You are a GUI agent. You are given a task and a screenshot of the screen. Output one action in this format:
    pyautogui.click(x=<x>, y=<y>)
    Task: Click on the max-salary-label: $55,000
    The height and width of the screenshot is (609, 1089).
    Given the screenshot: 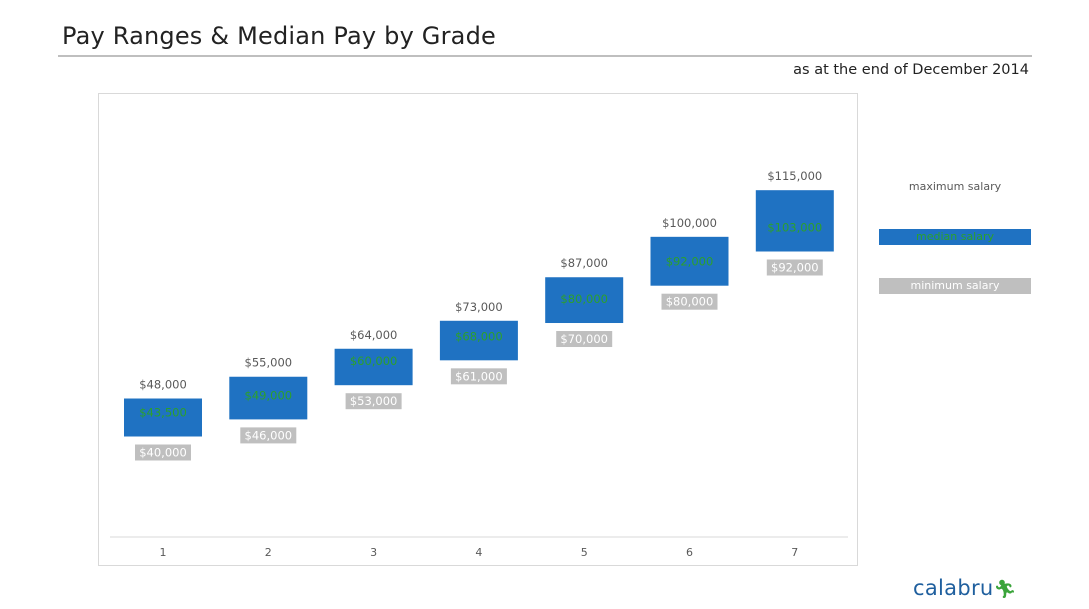 What is the action you would take?
    pyautogui.click(x=269, y=363)
    